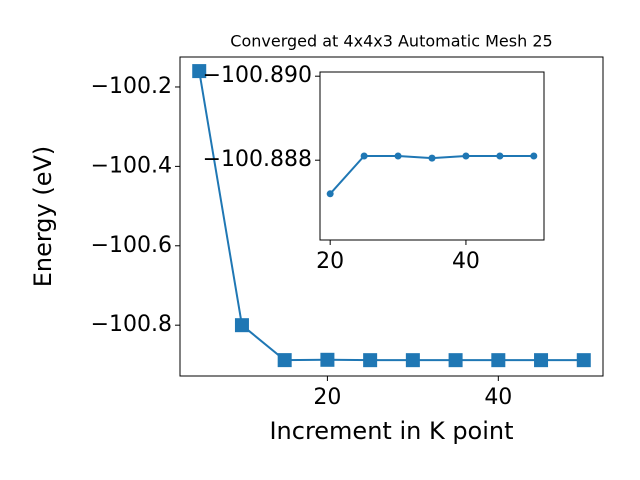  What do you see at coordinates (131, 86) in the screenshot?
I see `y-tick-label: −100.2` at bounding box center [131, 86].